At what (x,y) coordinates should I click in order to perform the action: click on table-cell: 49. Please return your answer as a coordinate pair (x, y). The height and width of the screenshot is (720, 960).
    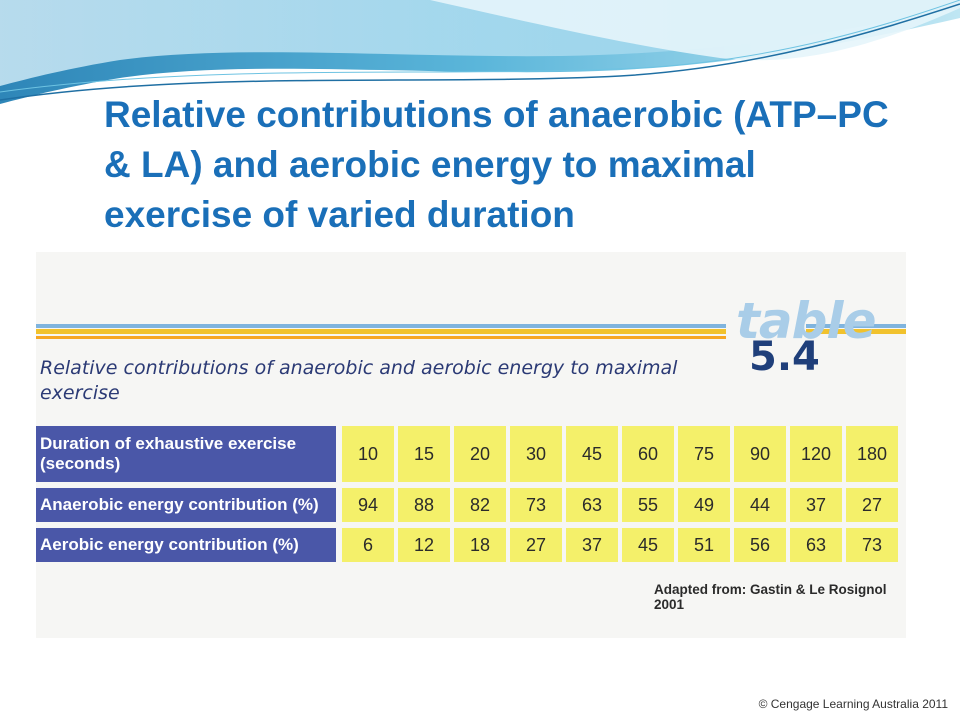
    Looking at the image, I should click on (704, 505).